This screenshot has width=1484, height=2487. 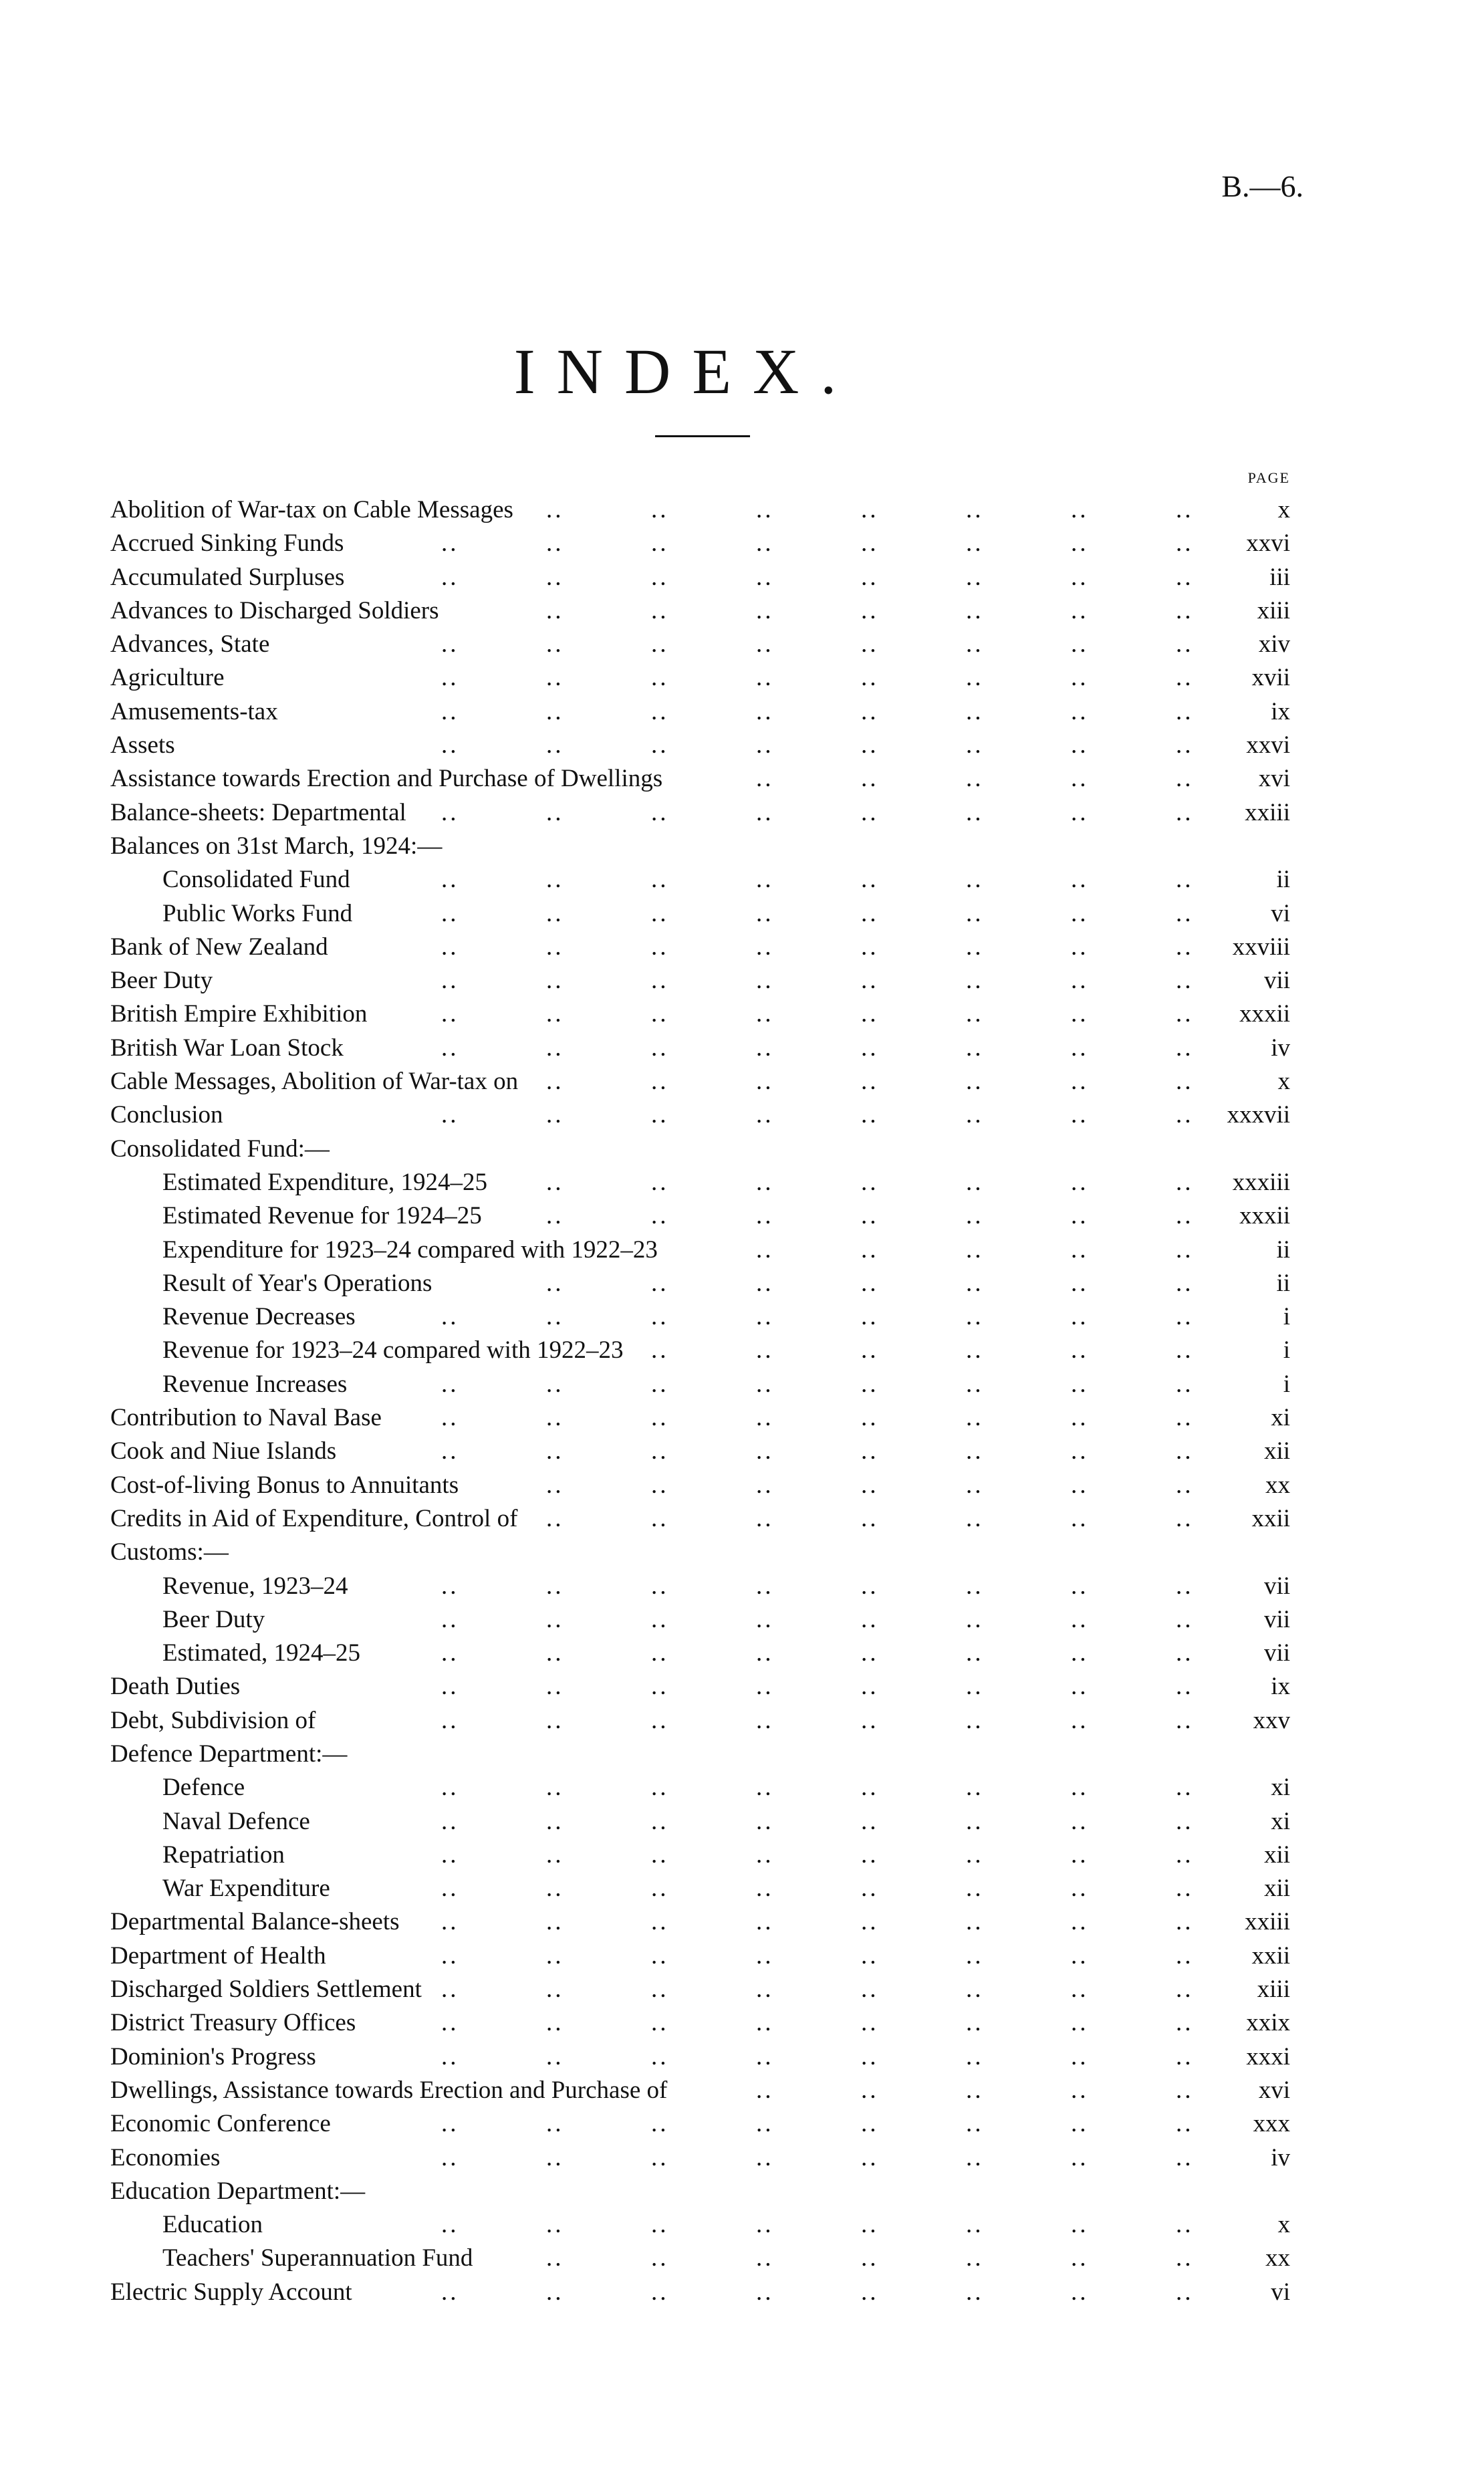 I want to click on entry-page-number: xxxiii, so click(x=1261, y=1182).